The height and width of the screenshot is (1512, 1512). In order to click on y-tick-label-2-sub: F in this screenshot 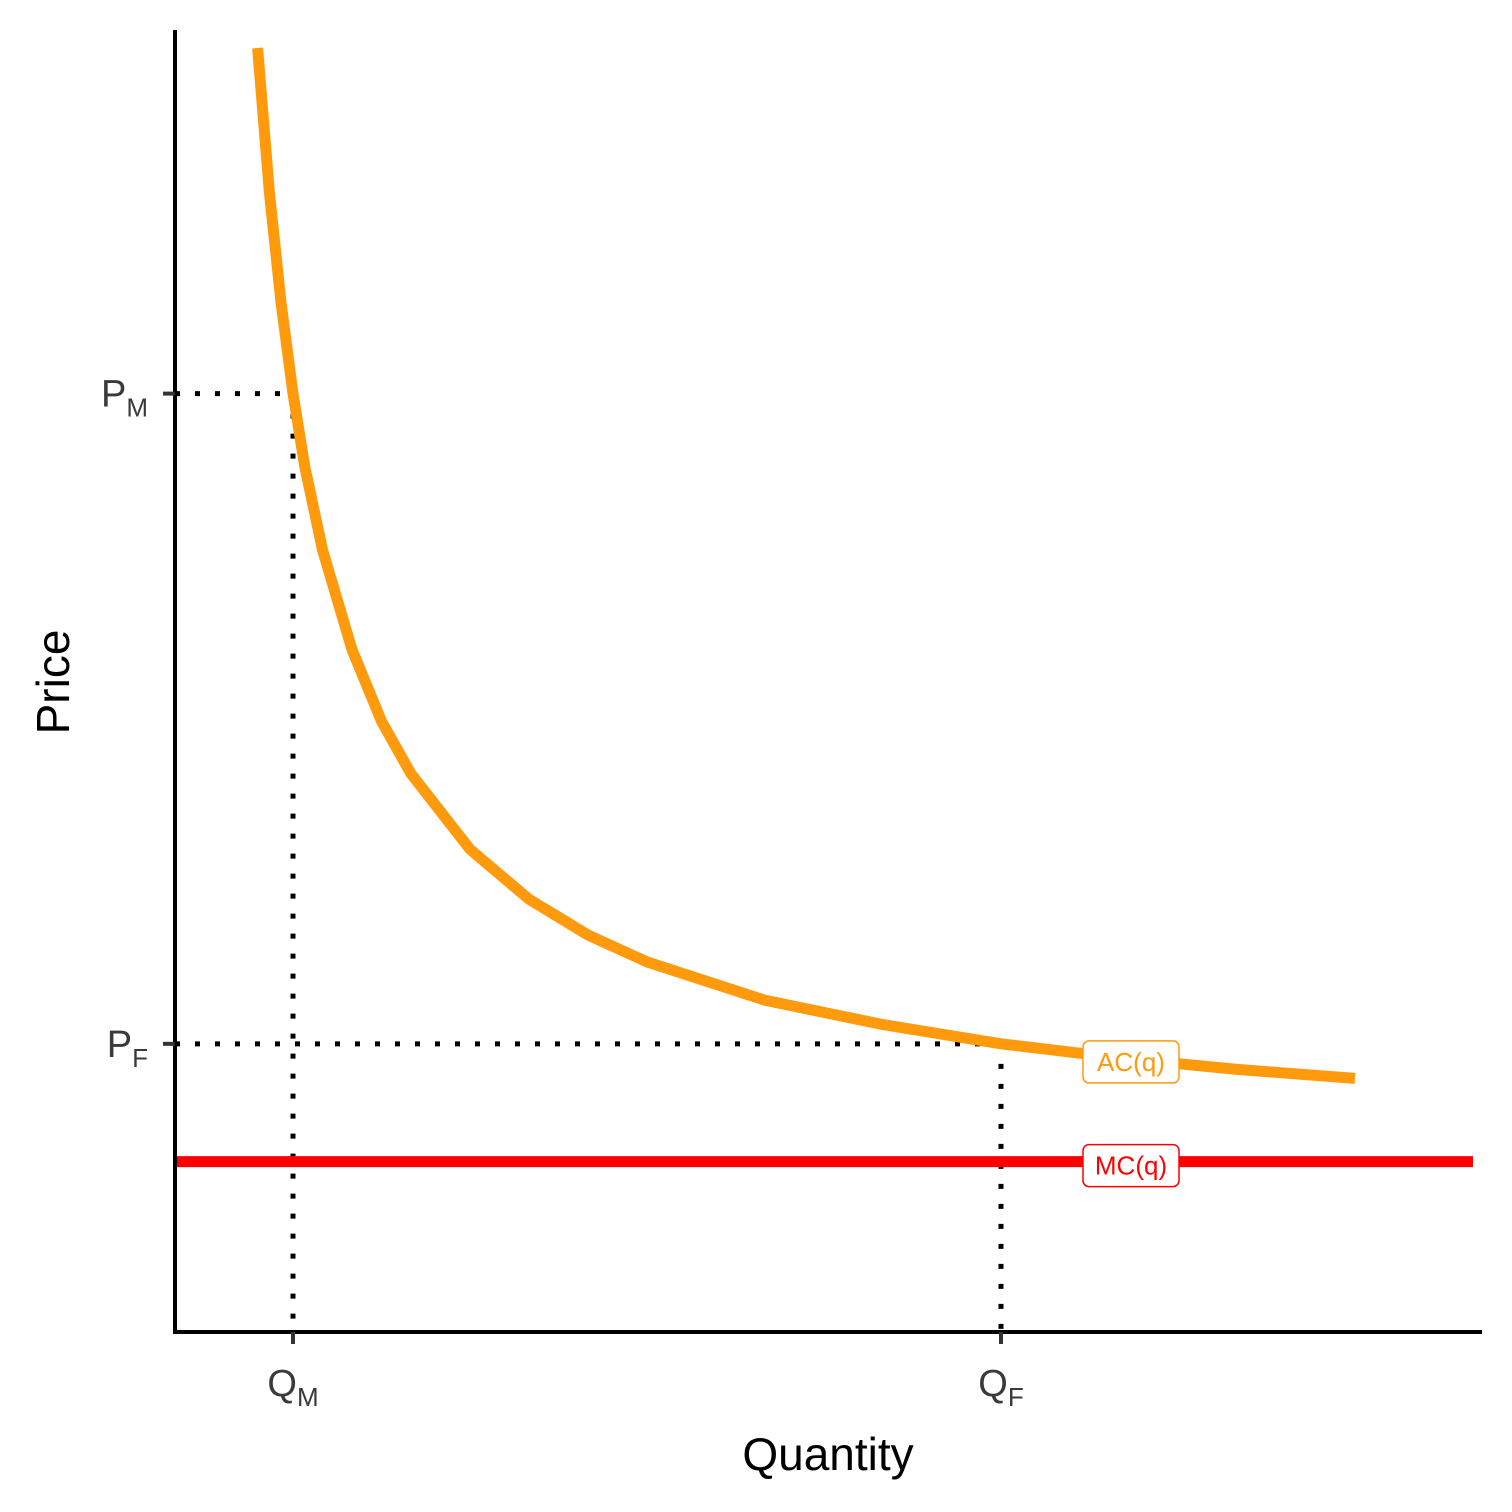, I will do `click(140, 1058)`.